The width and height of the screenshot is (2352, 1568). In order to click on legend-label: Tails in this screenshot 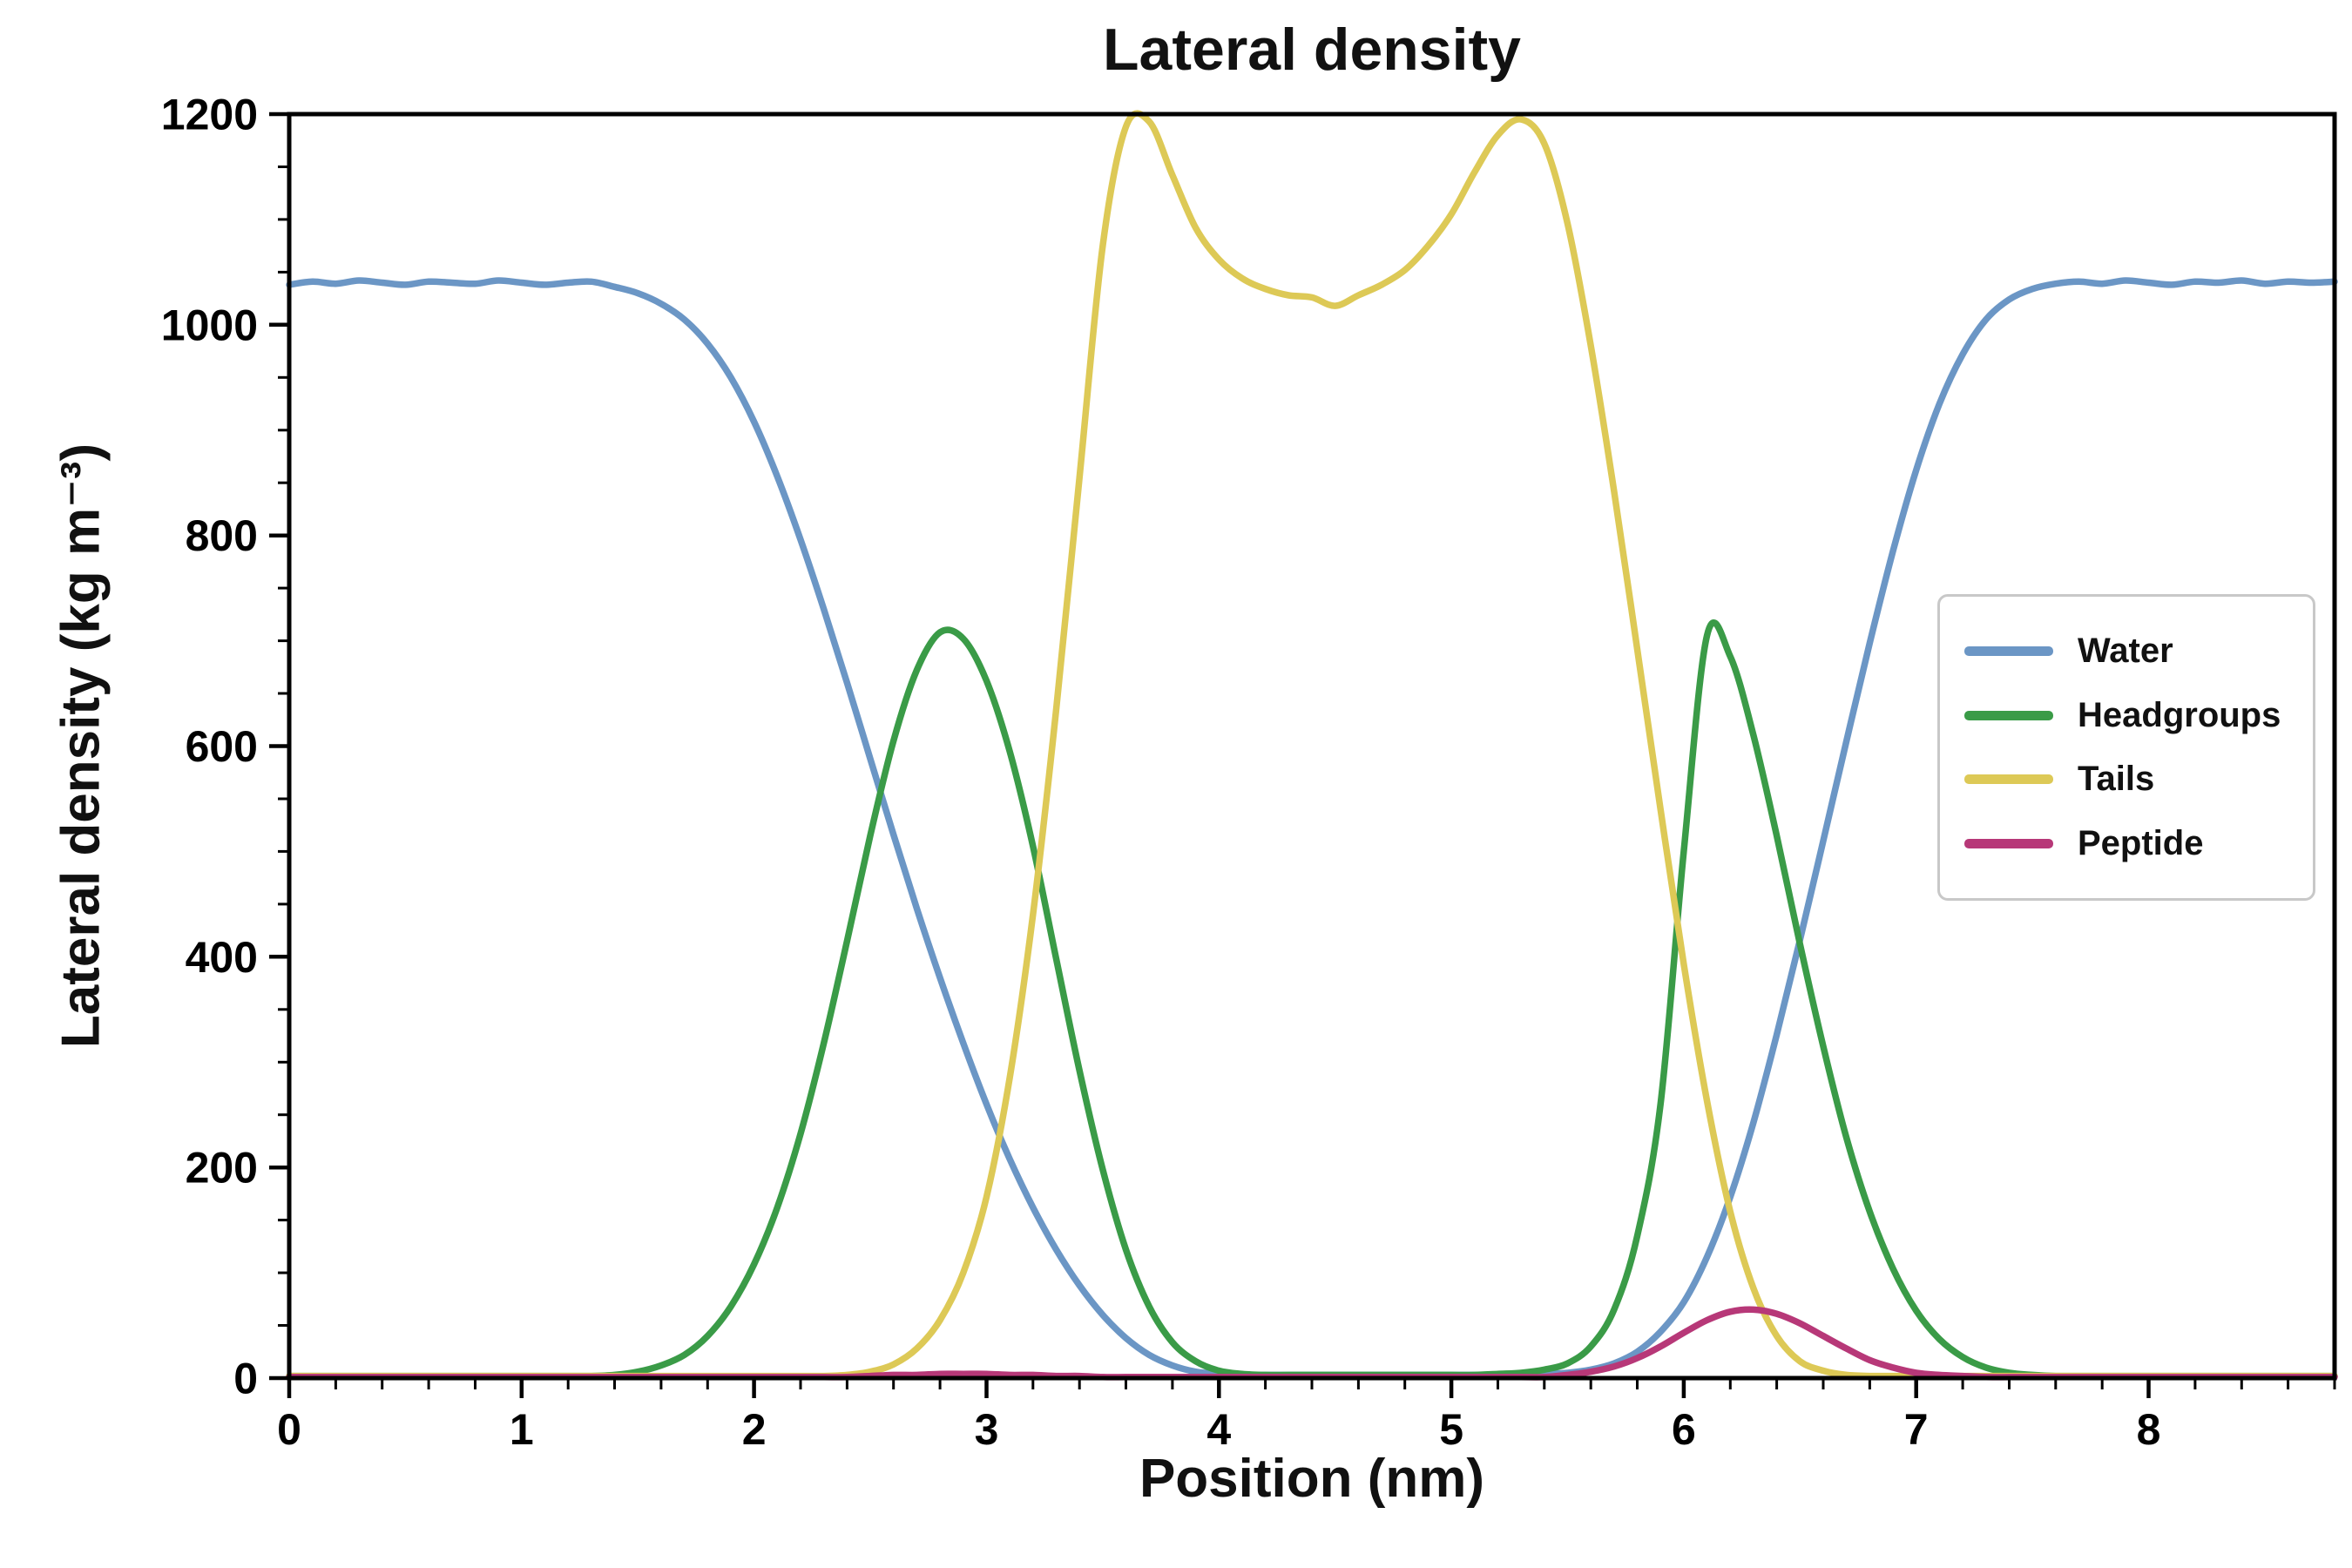, I will do `click(2116, 780)`.